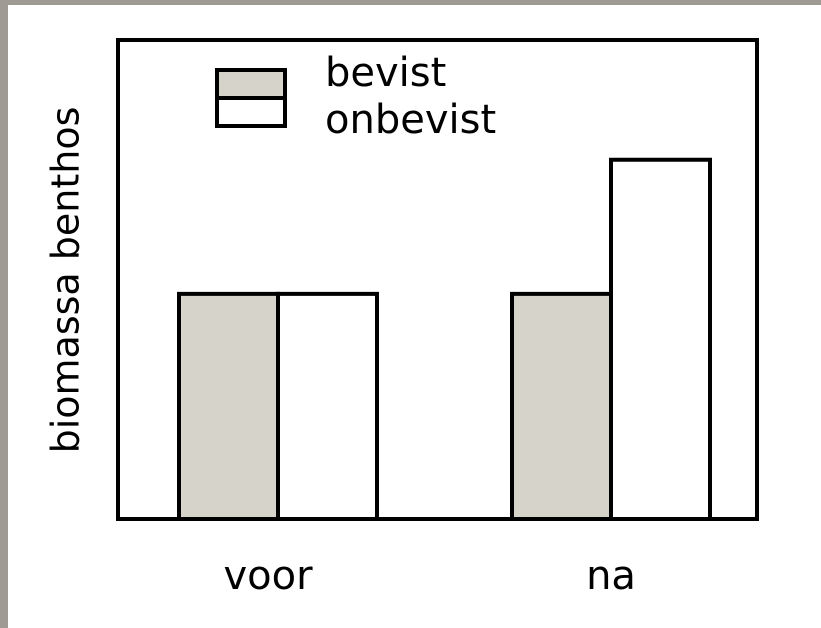 Image resolution: width=821 pixels, height=628 pixels. Describe the element at coordinates (410, 2) in the screenshot. I see `top-border` at that location.